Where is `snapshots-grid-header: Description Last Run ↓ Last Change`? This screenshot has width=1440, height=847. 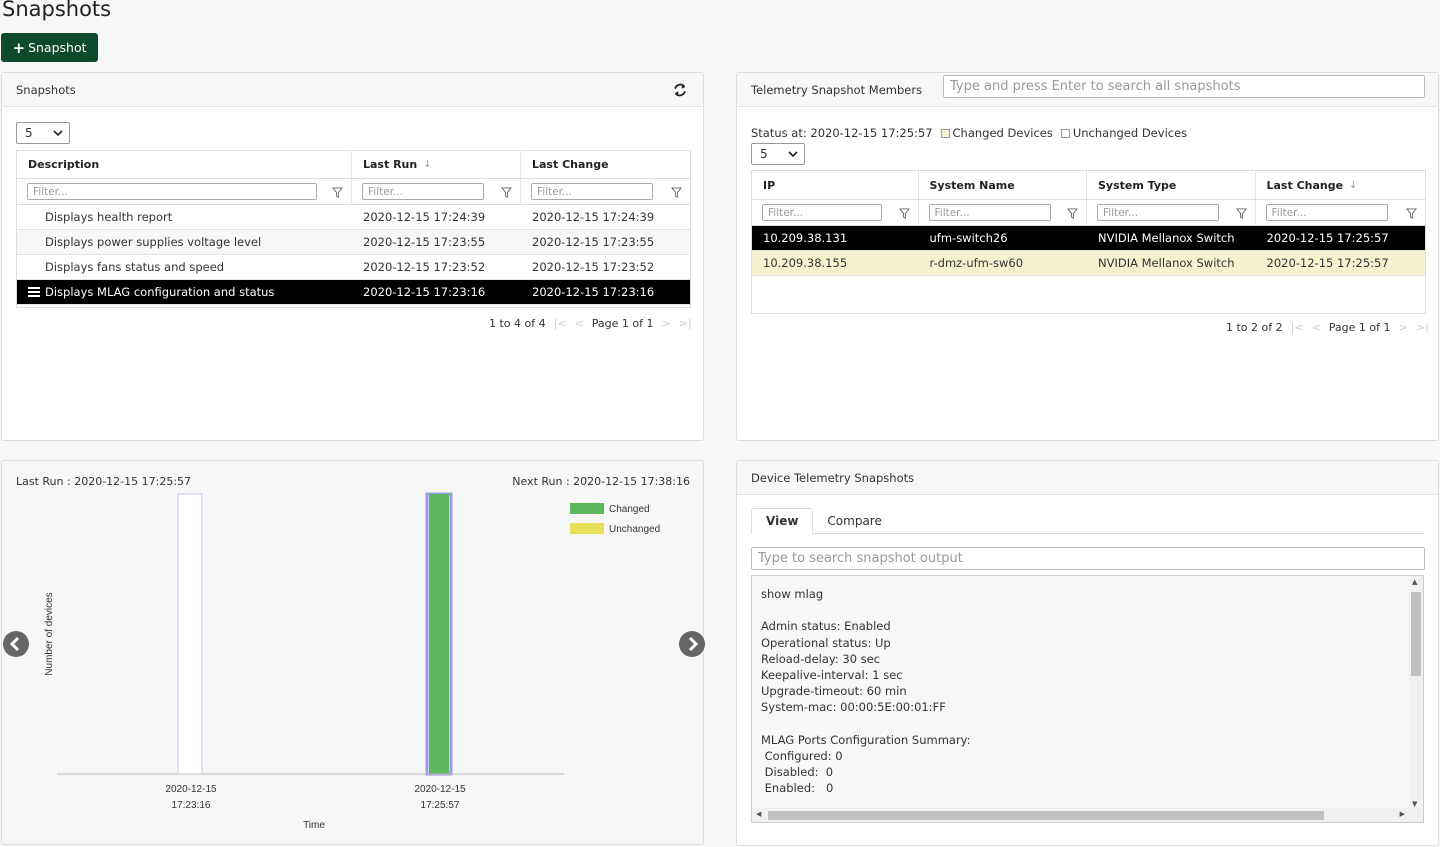 snapshots-grid-header: Description Last Run ↓ Last Change is located at coordinates (353, 165).